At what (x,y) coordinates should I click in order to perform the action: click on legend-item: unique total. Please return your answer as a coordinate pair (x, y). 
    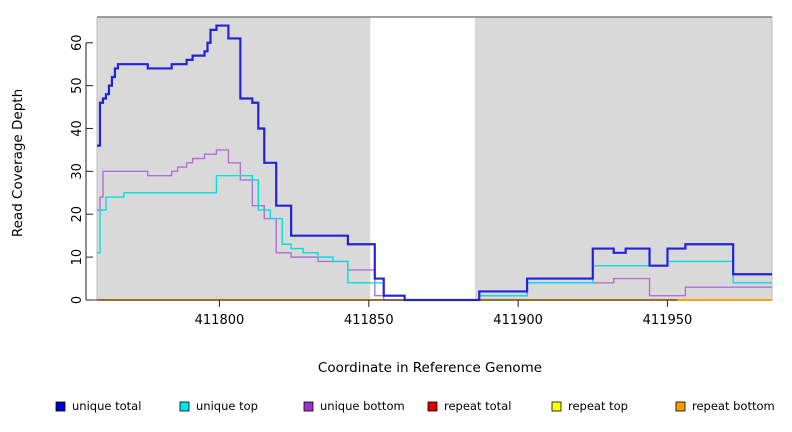
    Looking at the image, I should click on (98, 406).